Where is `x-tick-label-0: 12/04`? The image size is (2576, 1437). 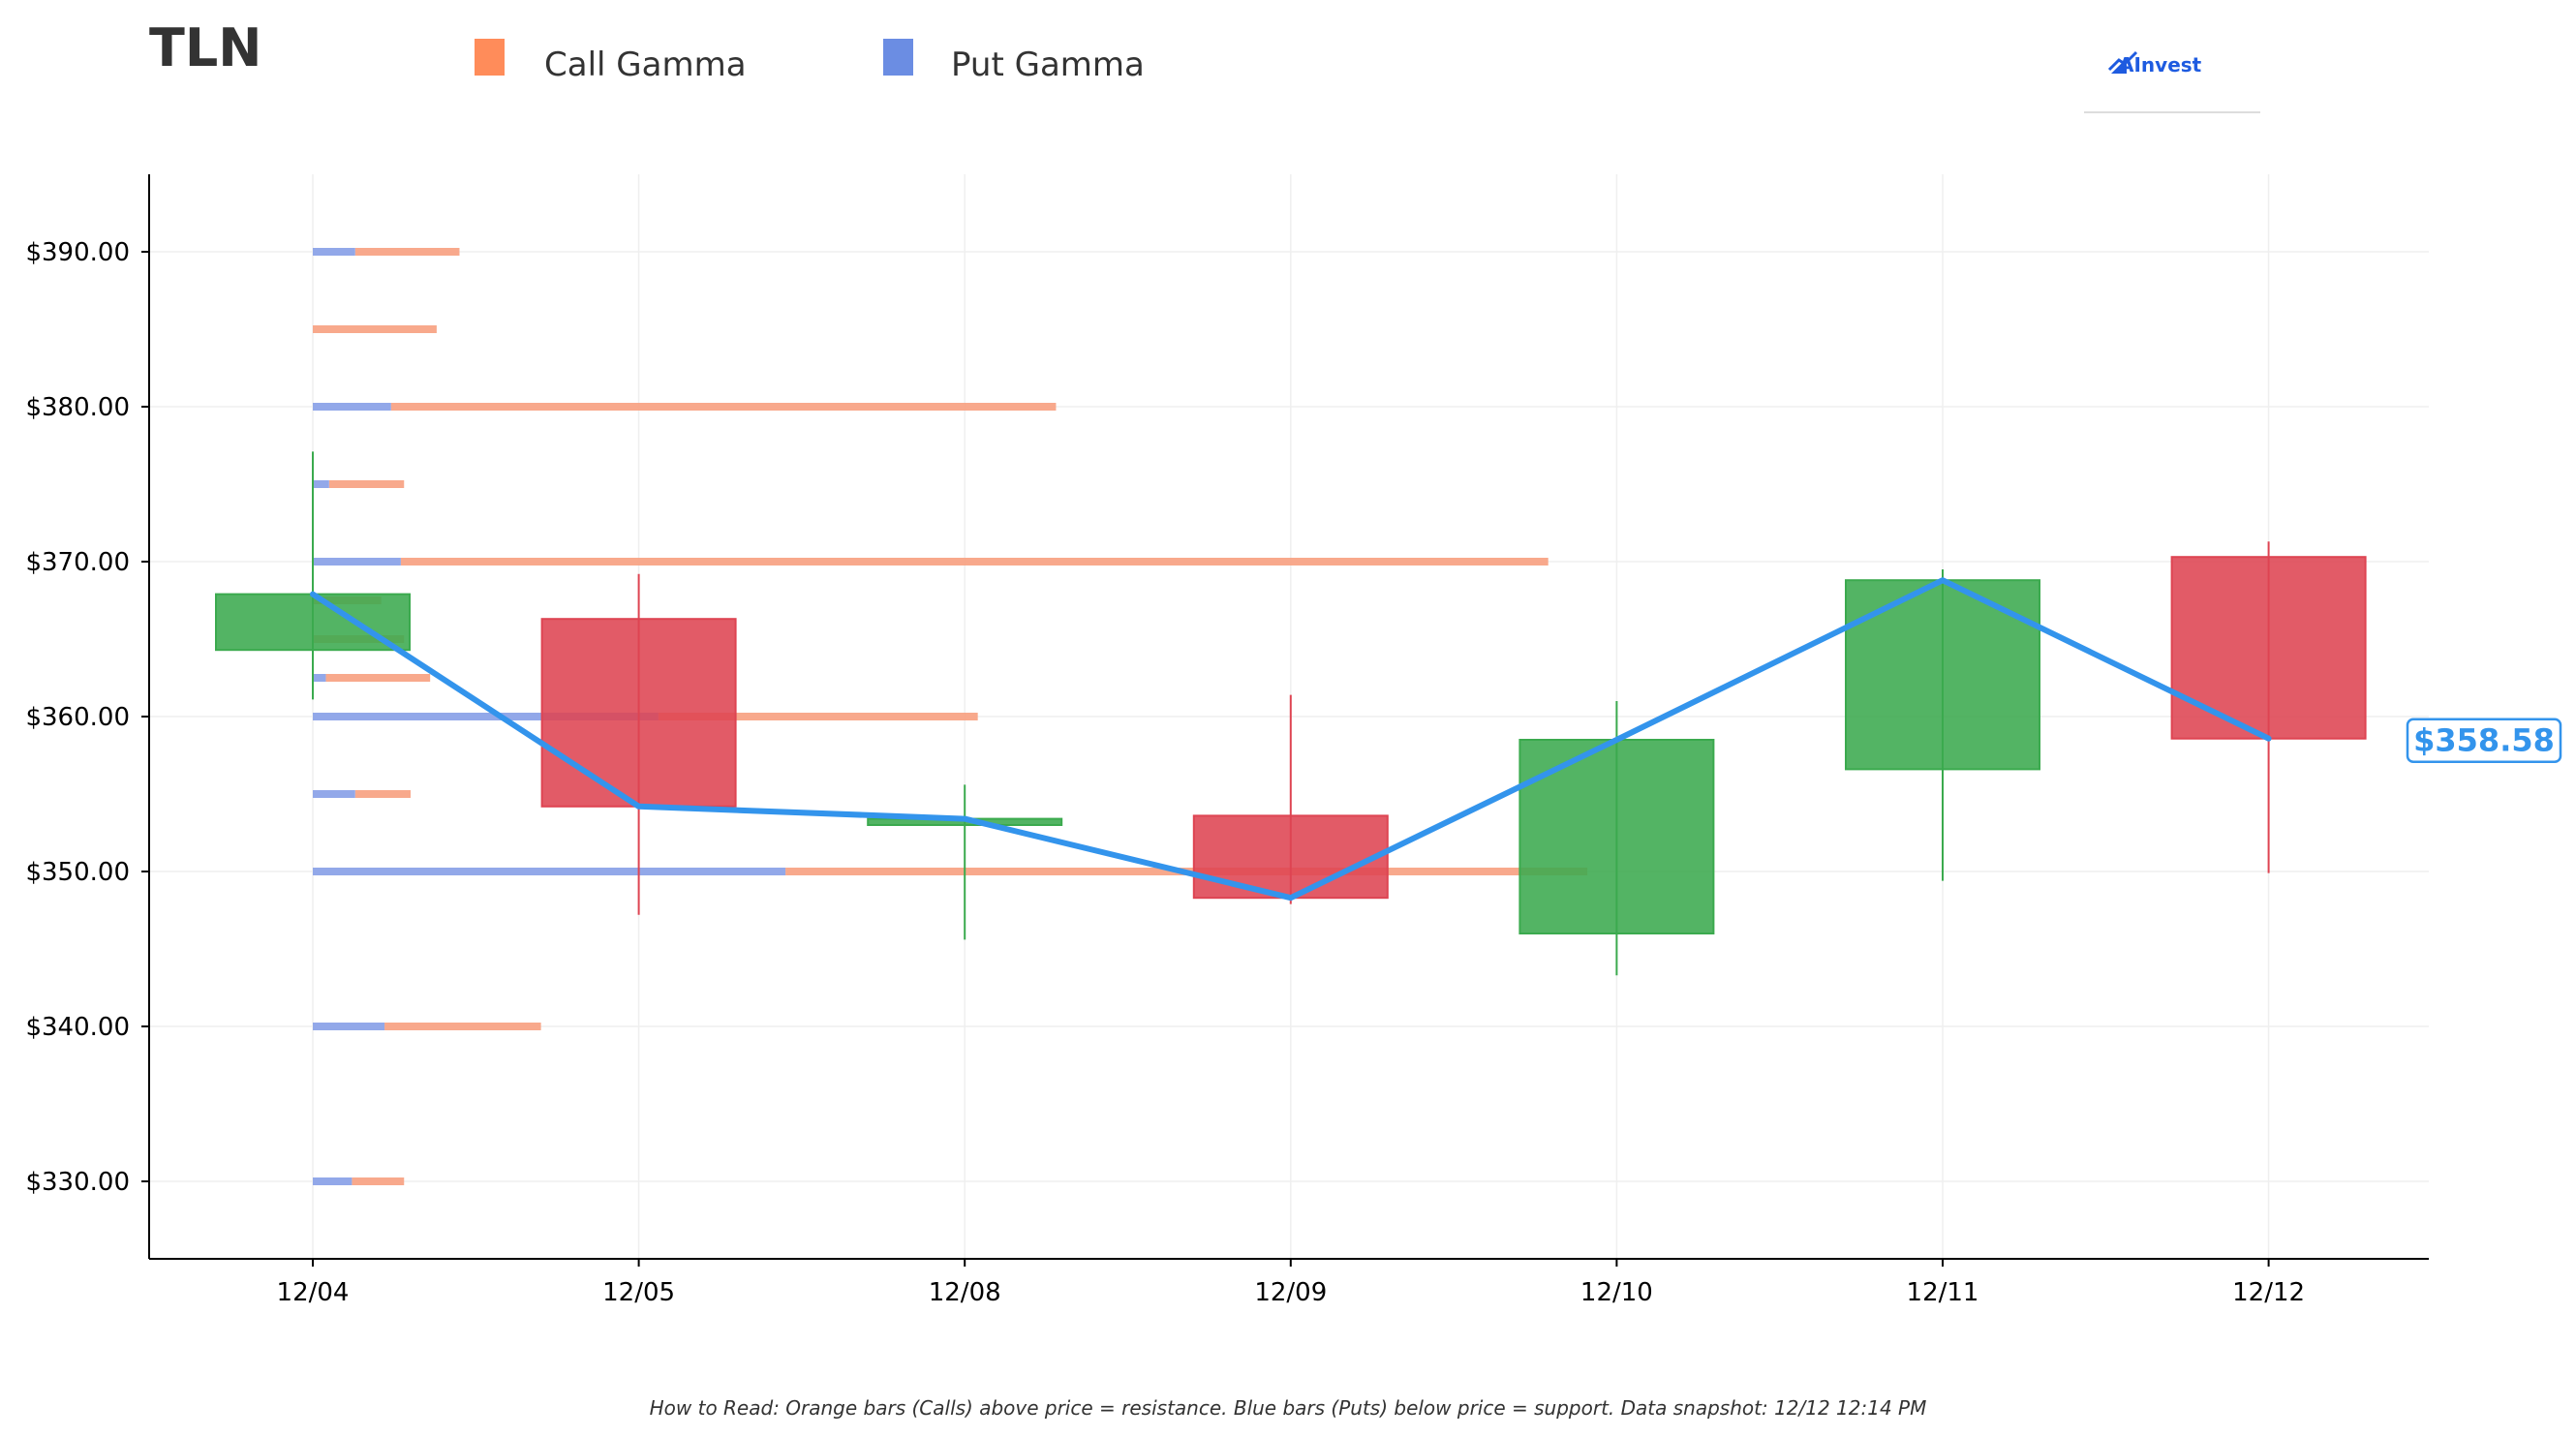 x-tick-label-0: 12/04 is located at coordinates (313, 1293).